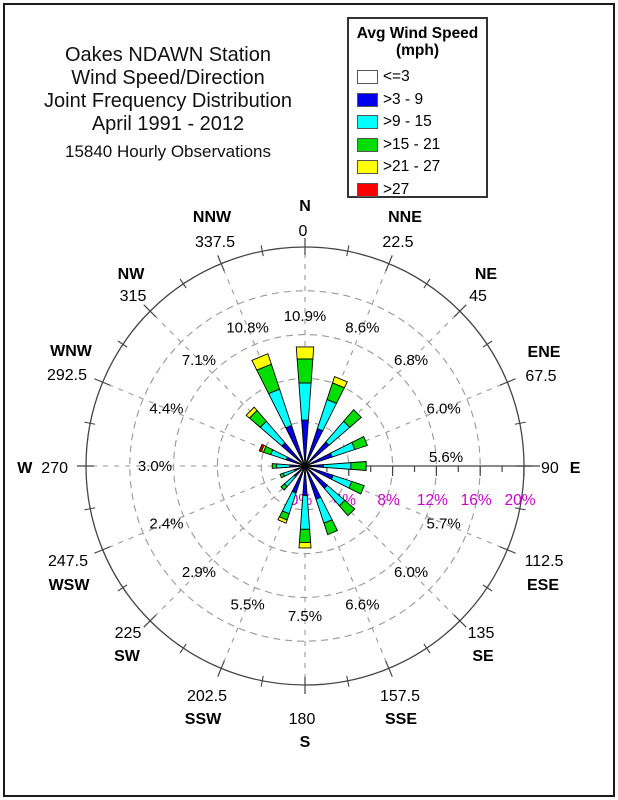  I want to click on radial-axis-label: 12%, so click(432, 500).